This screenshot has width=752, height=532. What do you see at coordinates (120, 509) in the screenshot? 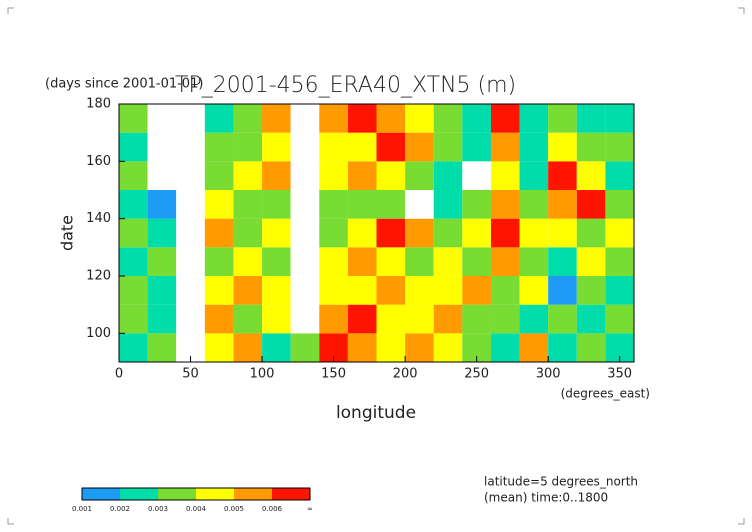
I see `colorbar-label: 0.002` at bounding box center [120, 509].